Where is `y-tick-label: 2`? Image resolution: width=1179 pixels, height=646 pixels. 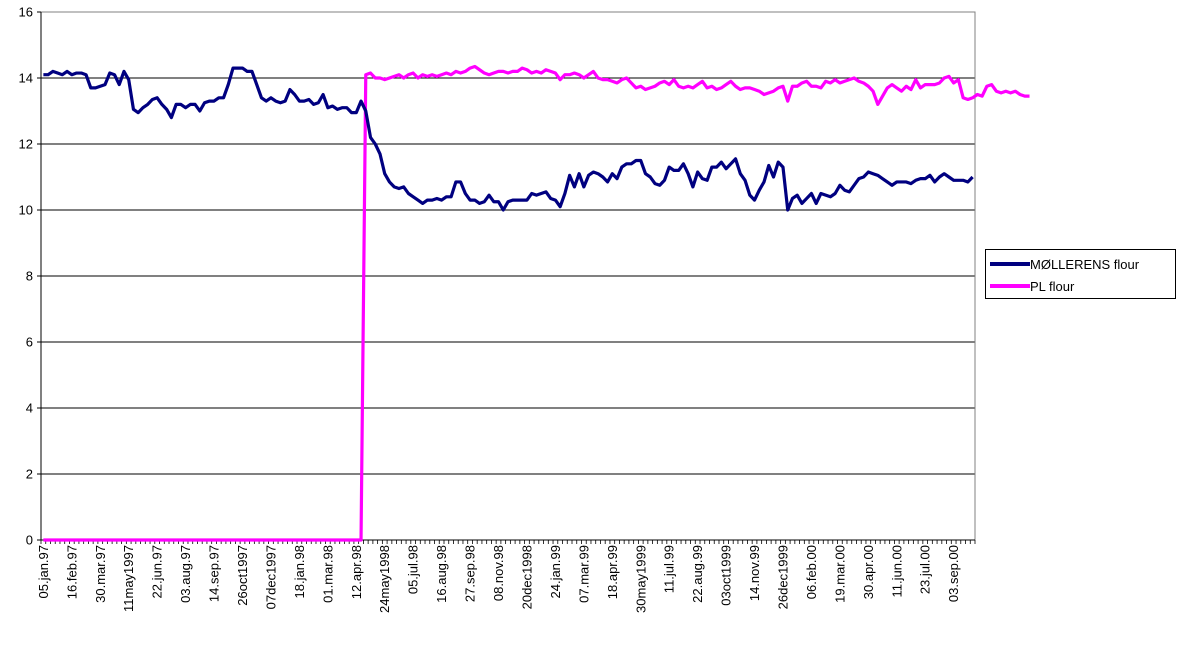 y-tick-label: 2 is located at coordinates (29, 474).